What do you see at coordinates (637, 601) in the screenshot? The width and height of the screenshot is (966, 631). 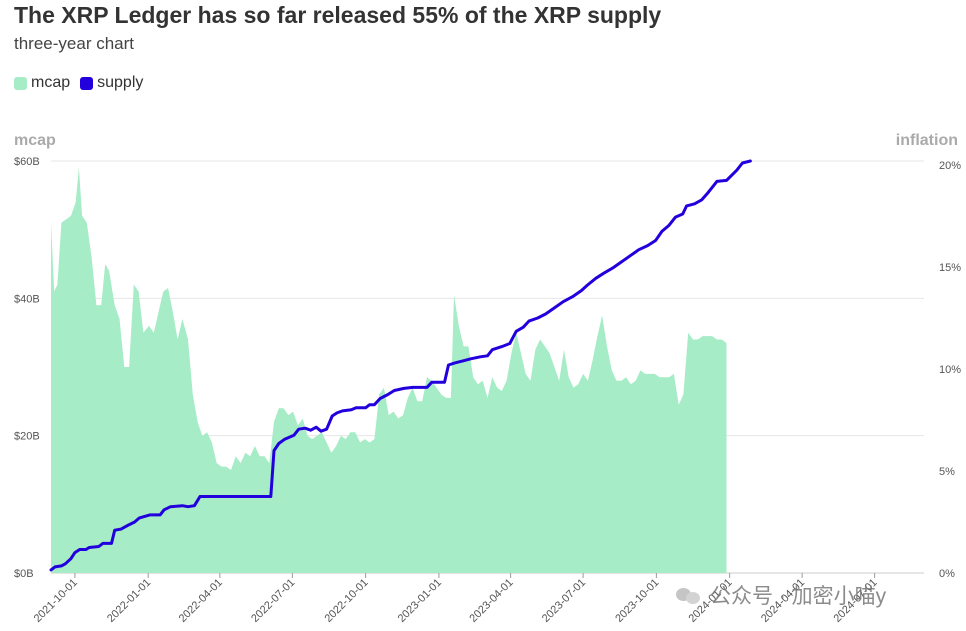 I see `x-tick-label: 2023-10-01` at bounding box center [637, 601].